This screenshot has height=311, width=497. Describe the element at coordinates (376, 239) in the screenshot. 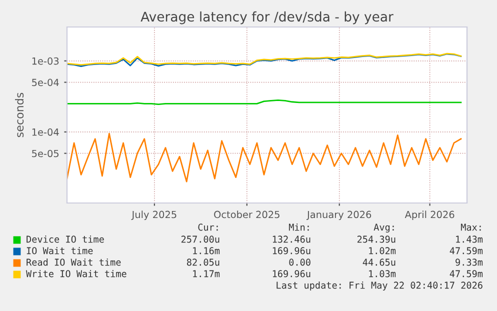

I see `text: 254.39u` at that location.